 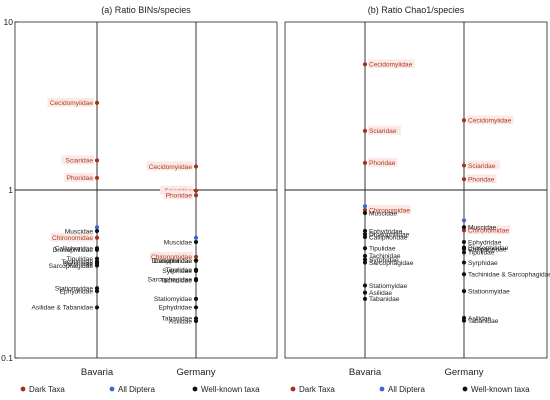 I want to click on data-label-stationmyidae: Stationmyidae, so click(x=489, y=291).